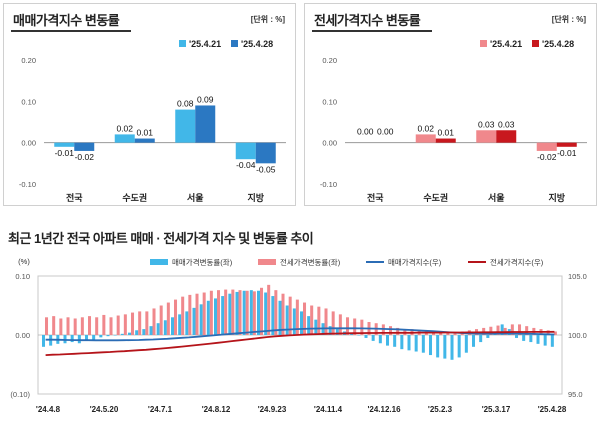 The height and width of the screenshot is (433, 600). Describe the element at coordinates (195, 197) in the screenshot. I see `category-label: 서울` at that location.